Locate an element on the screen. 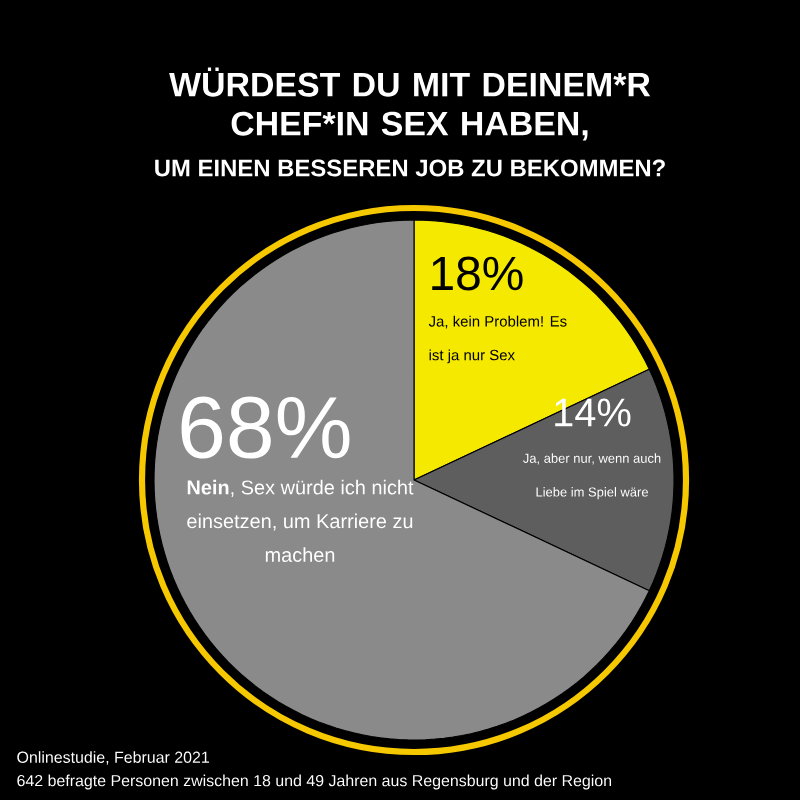 This screenshot has height=800, width=800. chart-title: WÜRDEST DU MIT DEINEM*R CHEF*IN SEX HABEN, is located at coordinates (410, 104).